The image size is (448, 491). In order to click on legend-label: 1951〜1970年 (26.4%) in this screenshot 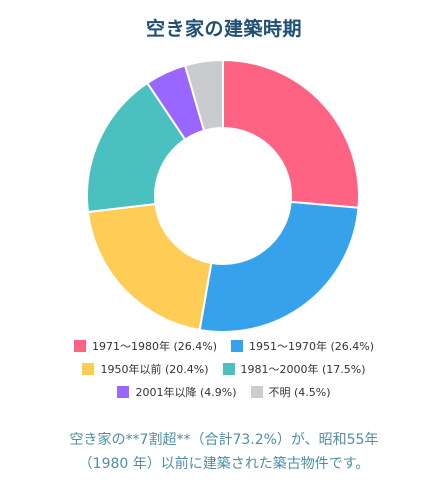, I will do `click(312, 346)`.